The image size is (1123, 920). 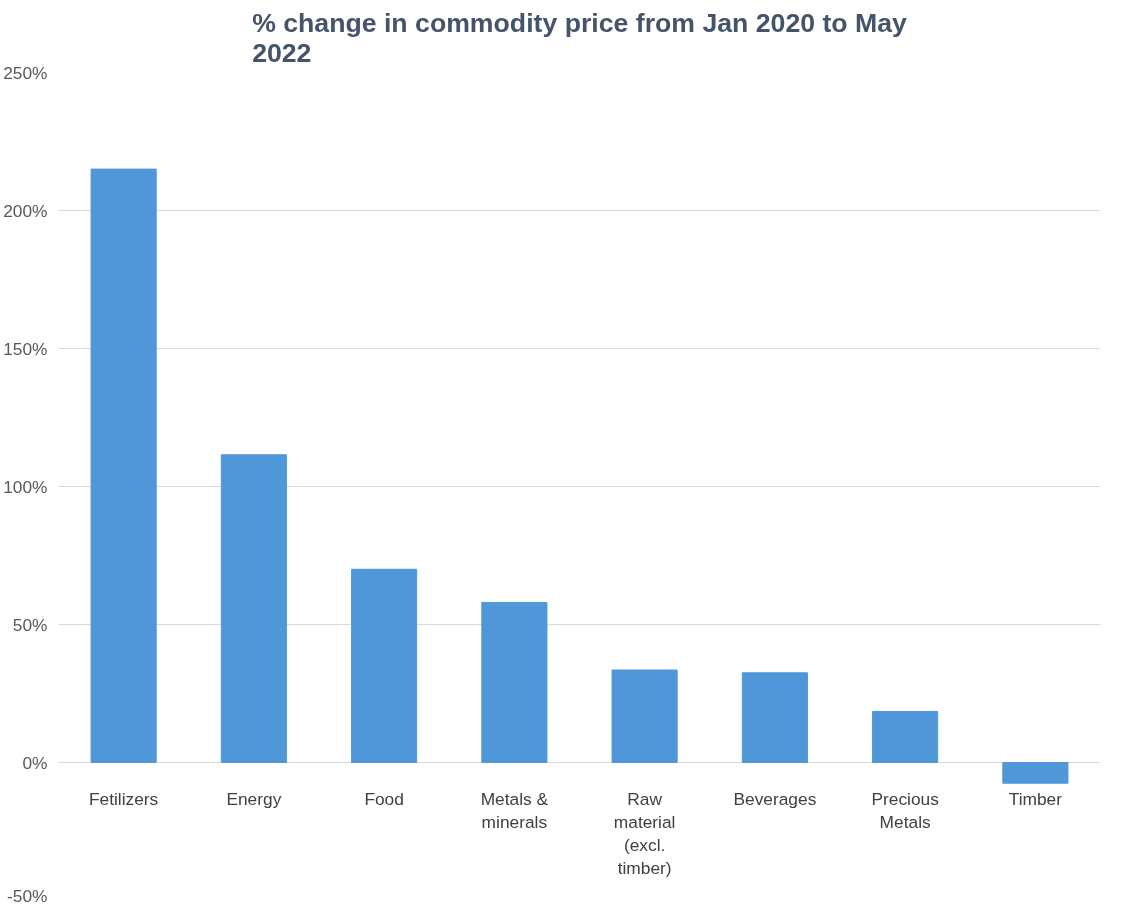 What do you see at coordinates (25, 348) in the screenshot?
I see `y-tick-label: 150%` at bounding box center [25, 348].